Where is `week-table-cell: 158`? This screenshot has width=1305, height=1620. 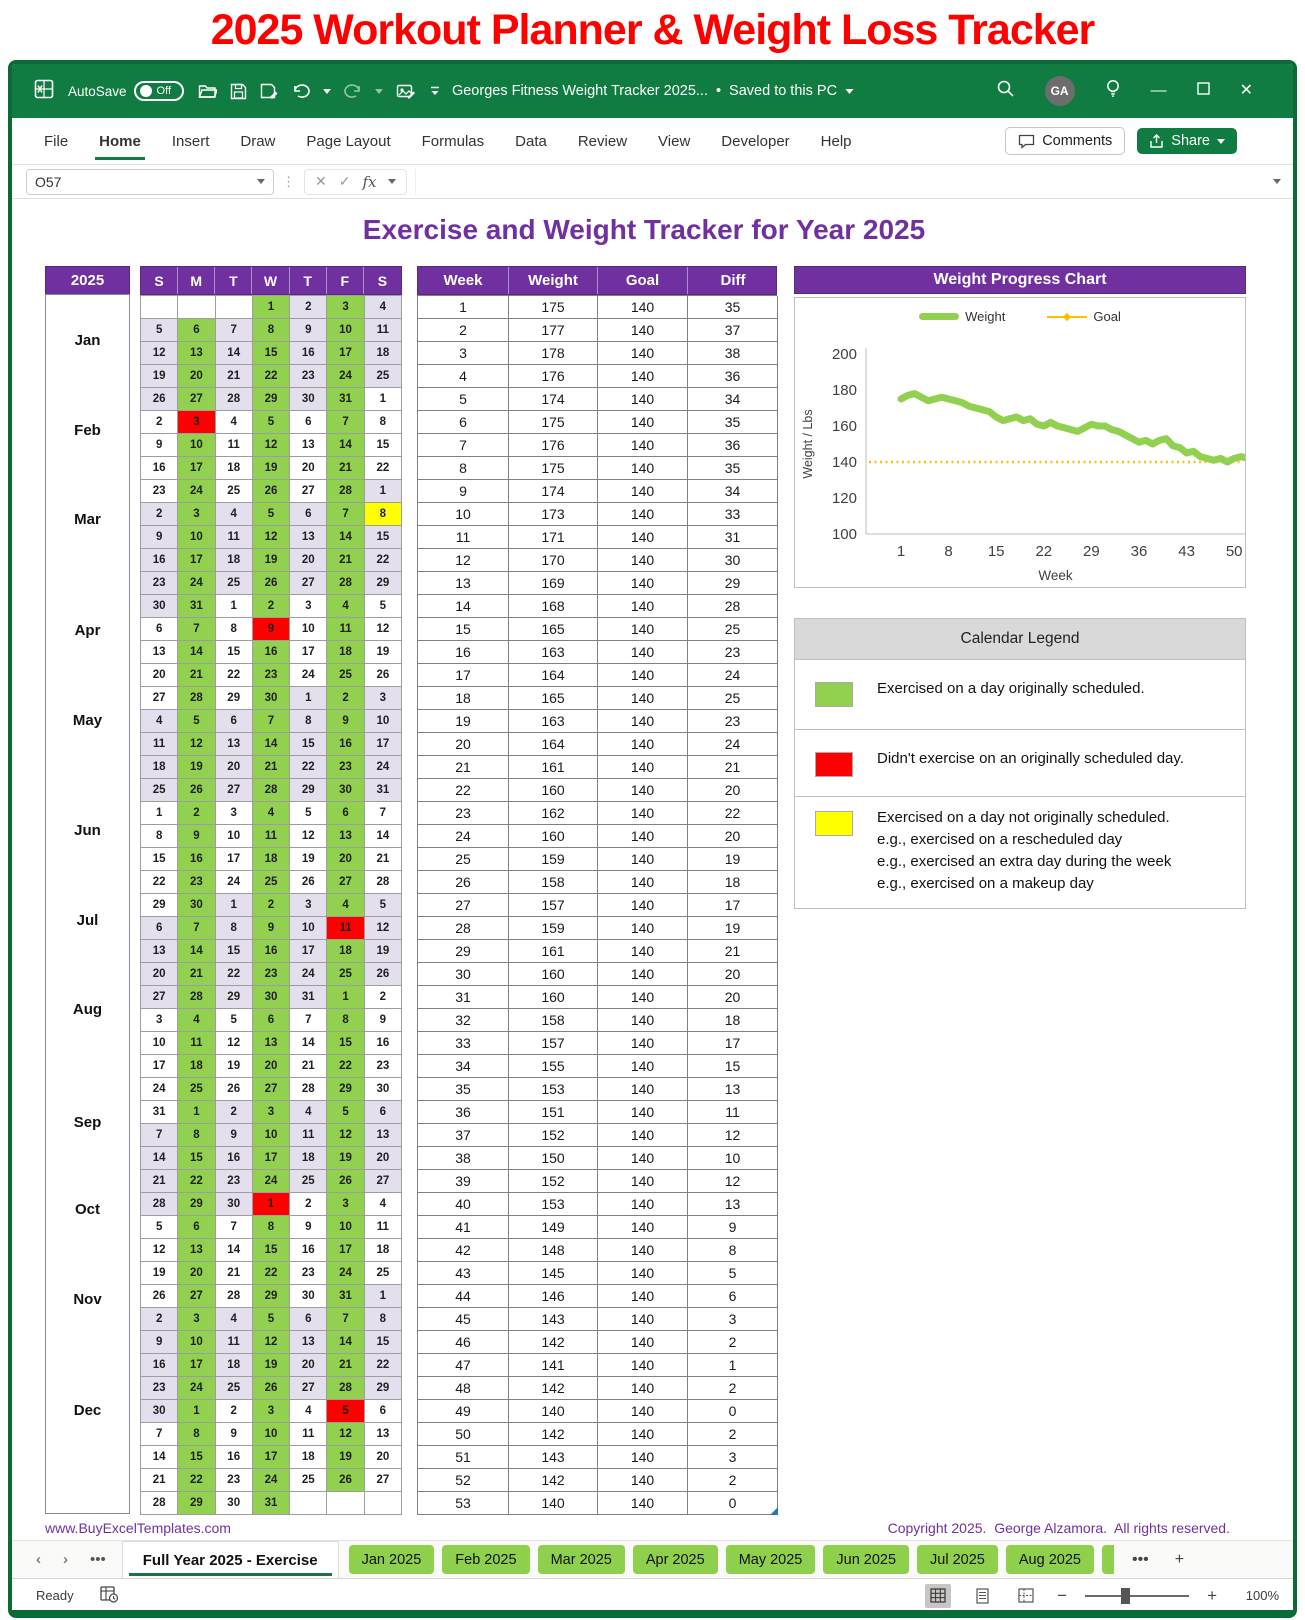
week-table-cell: 158 is located at coordinates (553, 1020).